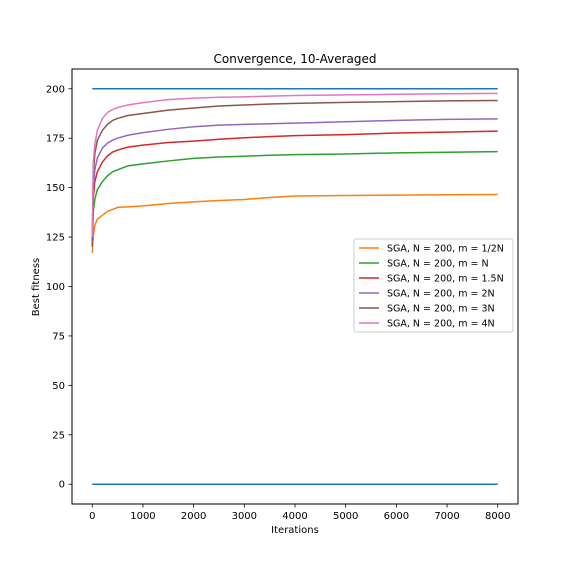 The image size is (576, 576). I want to click on legend-label-5: SGA, N = 200, m = 3N, so click(441, 309).